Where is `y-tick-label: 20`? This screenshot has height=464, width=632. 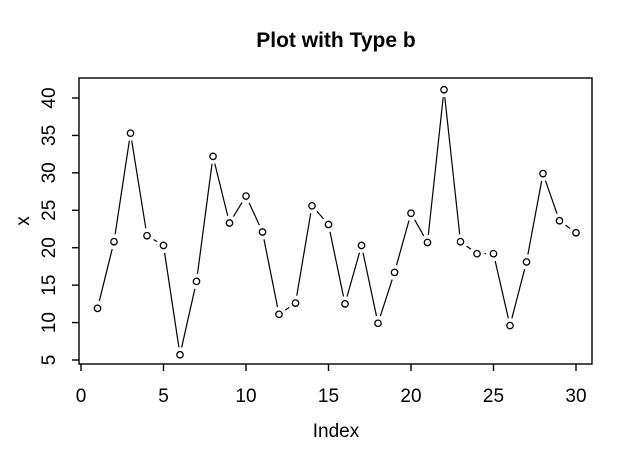
y-tick-label: 20 is located at coordinates (49, 247).